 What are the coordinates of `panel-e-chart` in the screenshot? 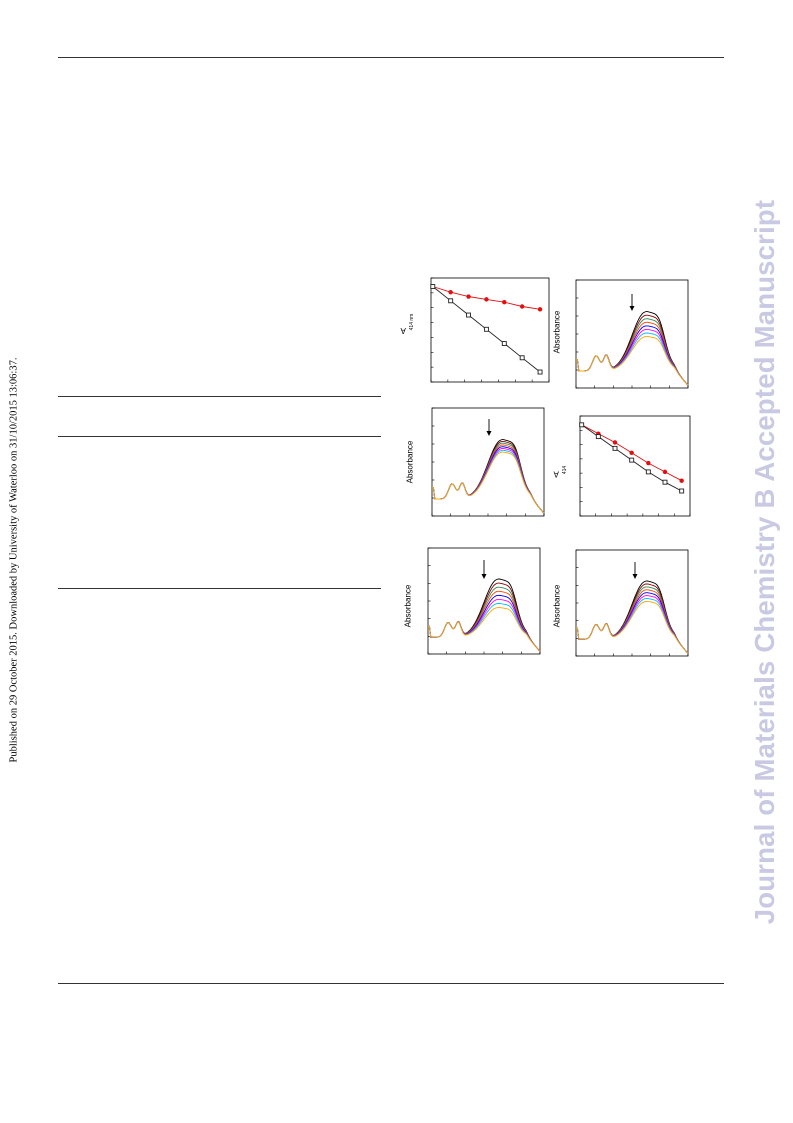 It's located at (484, 601).